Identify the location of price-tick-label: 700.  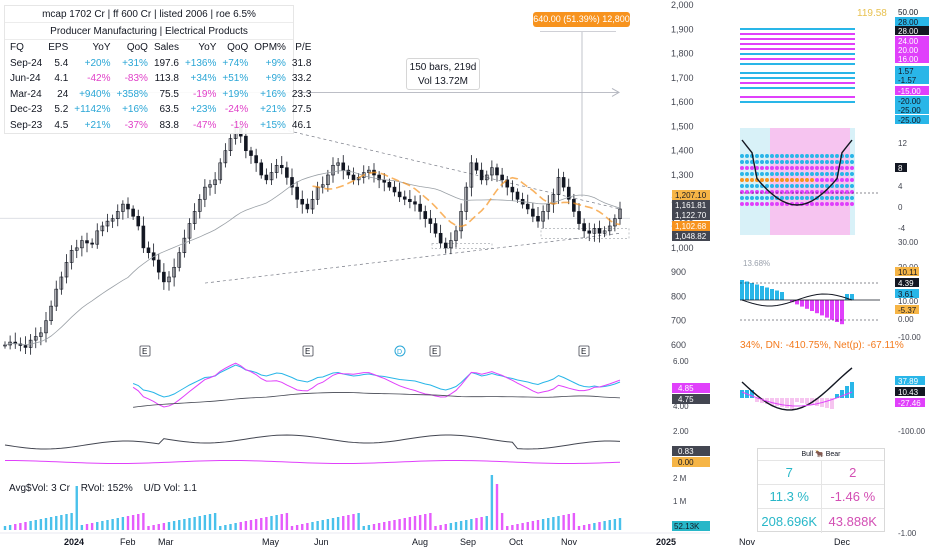
(678, 321).